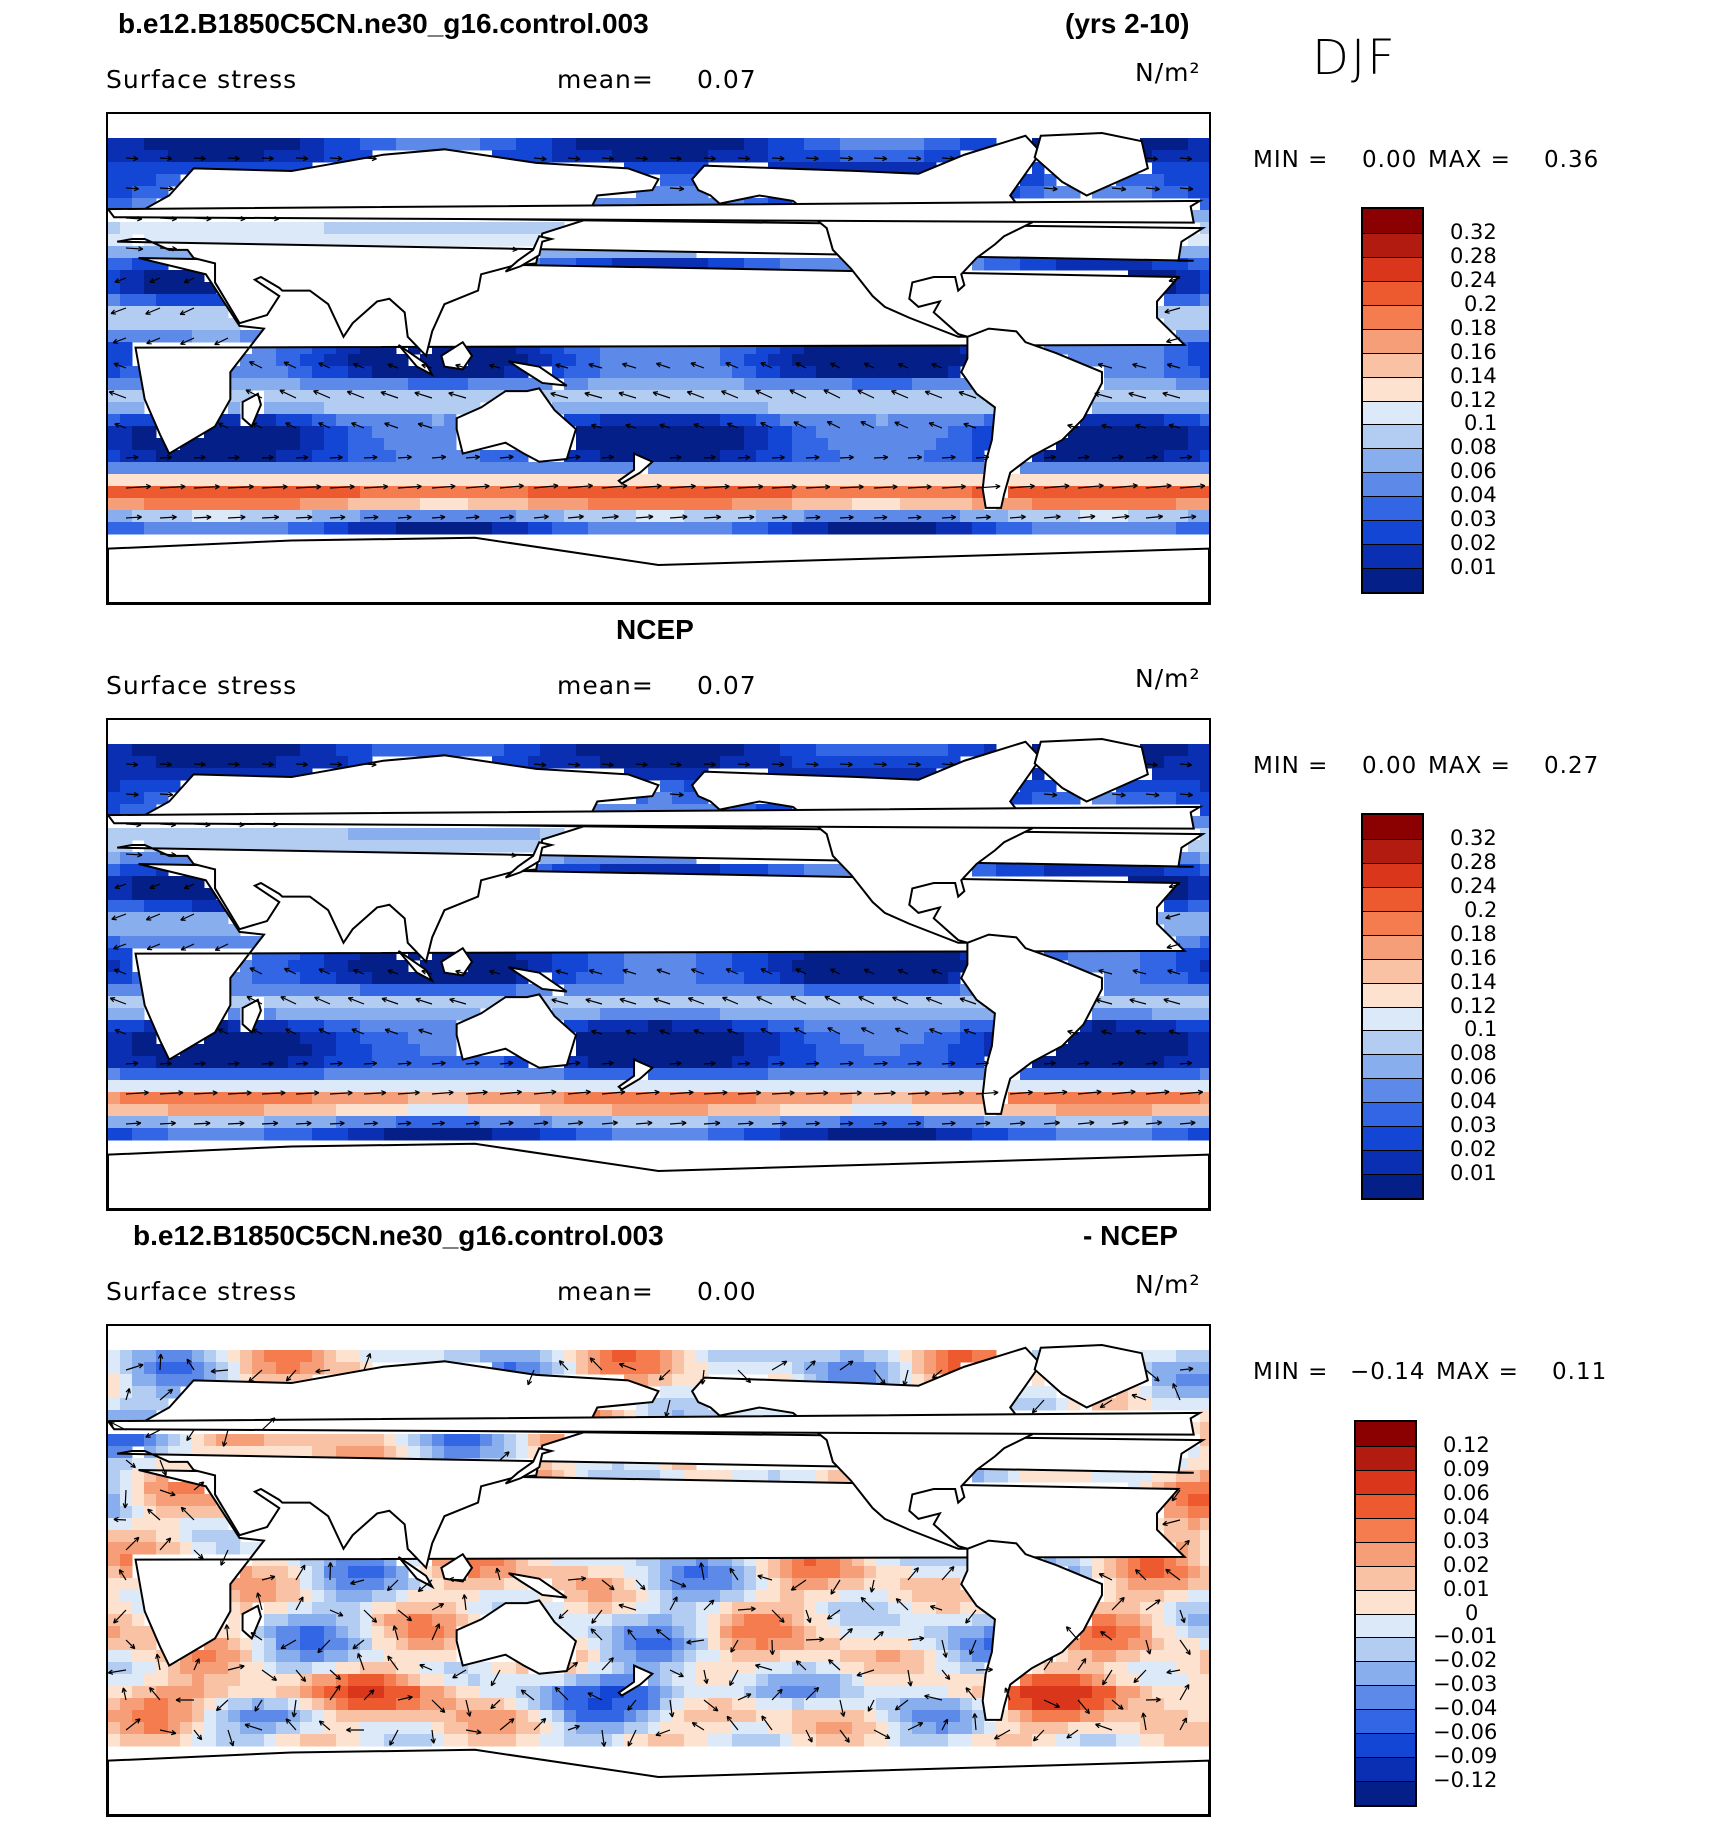 This screenshot has width=1710, height=1825. Describe the element at coordinates (202, 79) in the screenshot. I see `panel1-variable: Surface stress` at that location.